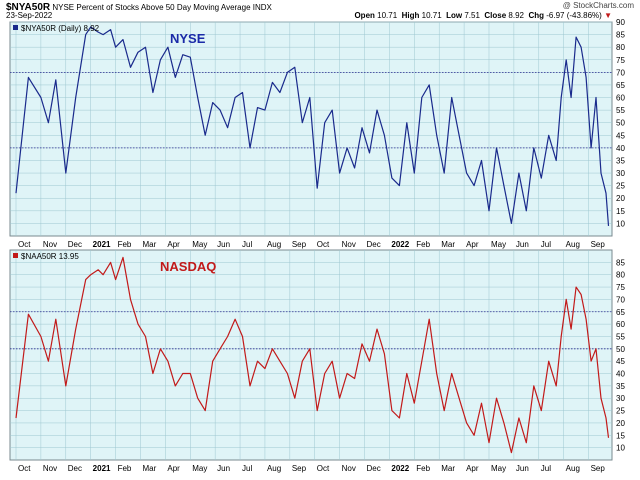 This screenshot has width=640, height=480. I want to click on panel-title: NYSE, so click(188, 38).